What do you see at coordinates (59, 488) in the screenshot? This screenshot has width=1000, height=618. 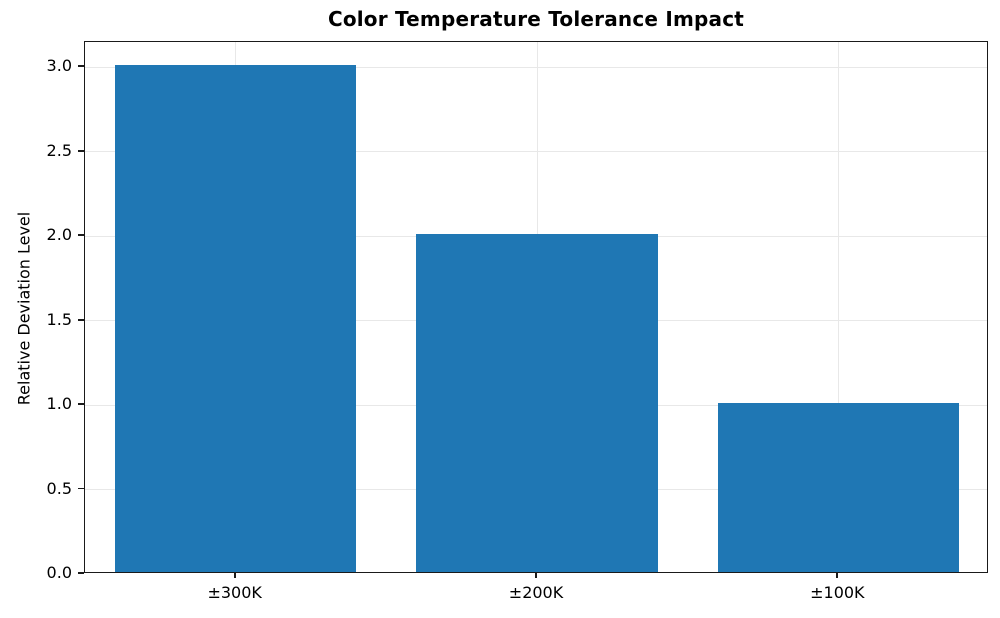 I see `y-tick-label: 0.5` at bounding box center [59, 488].